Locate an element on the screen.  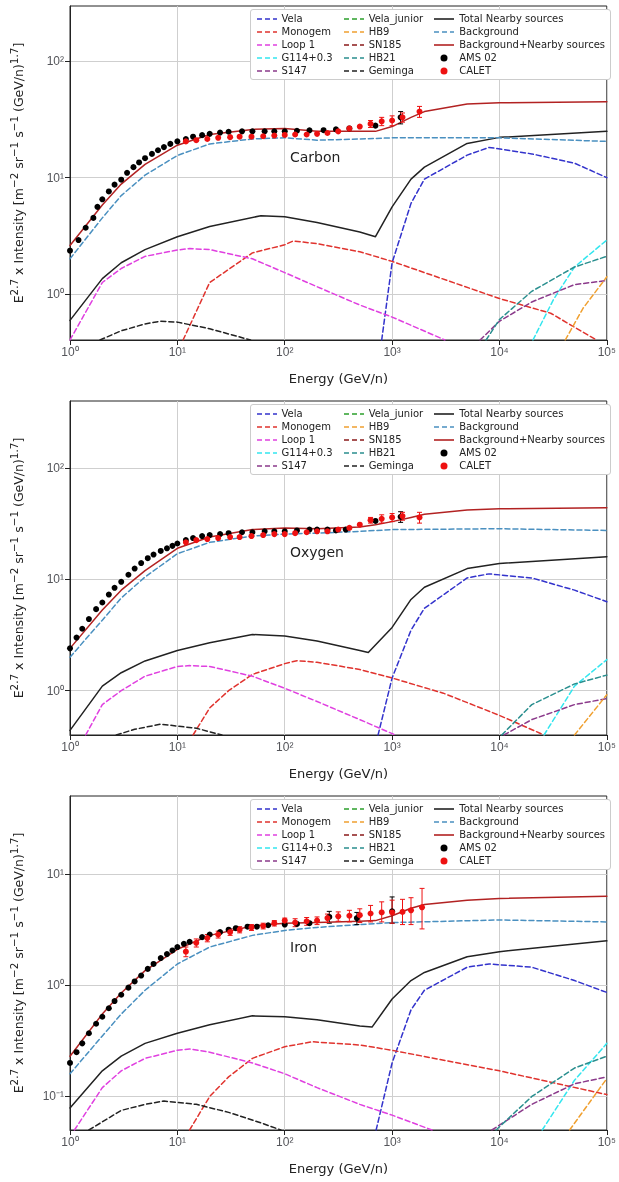
y-tick-label: 10⁻¹ is located at coordinates (53, 1096).